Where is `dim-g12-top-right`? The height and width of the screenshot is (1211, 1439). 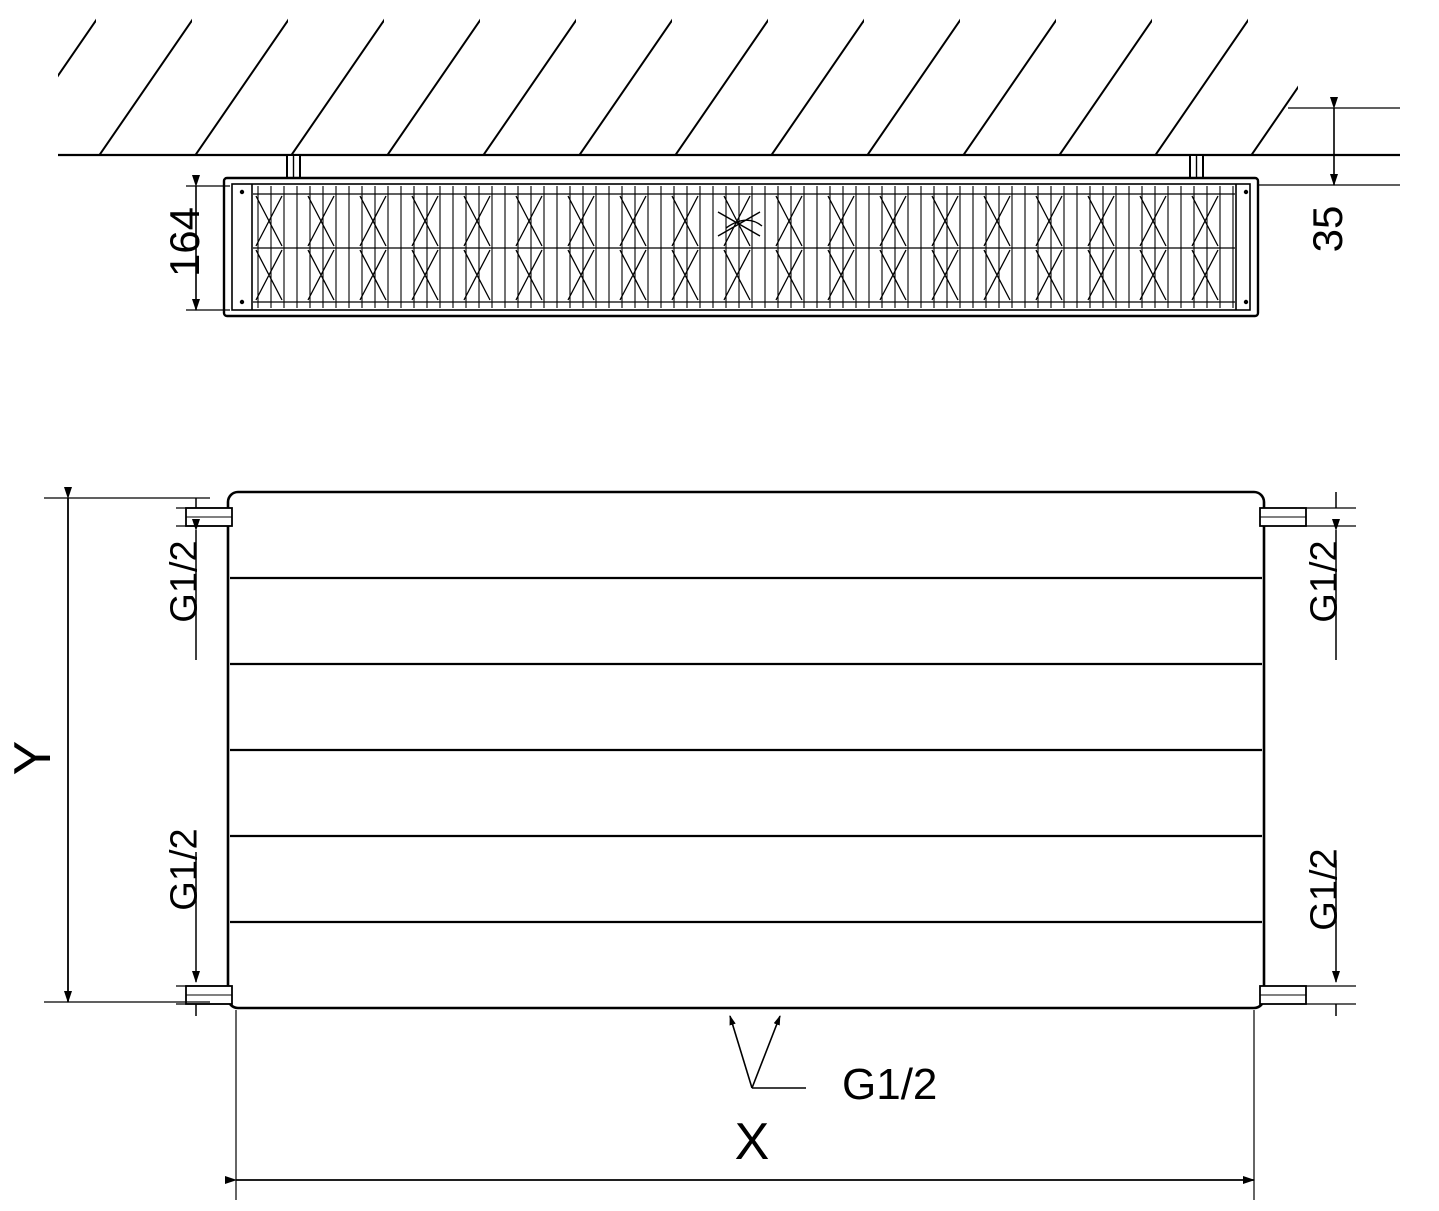 dim-g12-top-right is located at coordinates (1328, 576).